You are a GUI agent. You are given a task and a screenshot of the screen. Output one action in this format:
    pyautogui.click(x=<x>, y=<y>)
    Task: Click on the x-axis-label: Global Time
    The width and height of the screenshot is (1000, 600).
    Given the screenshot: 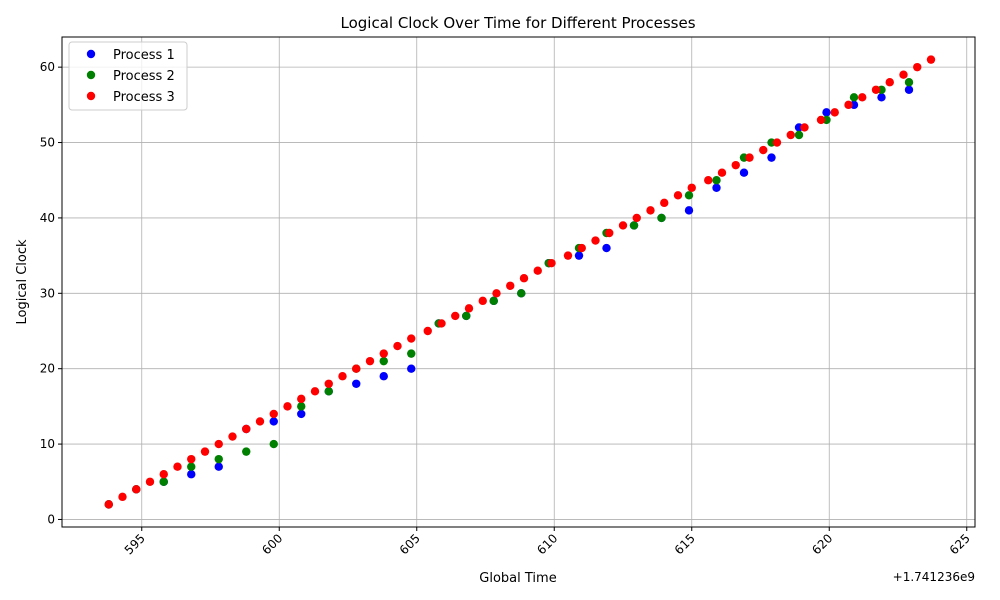 What is the action you would take?
    pyautogui.click(x=517, y=578)
    